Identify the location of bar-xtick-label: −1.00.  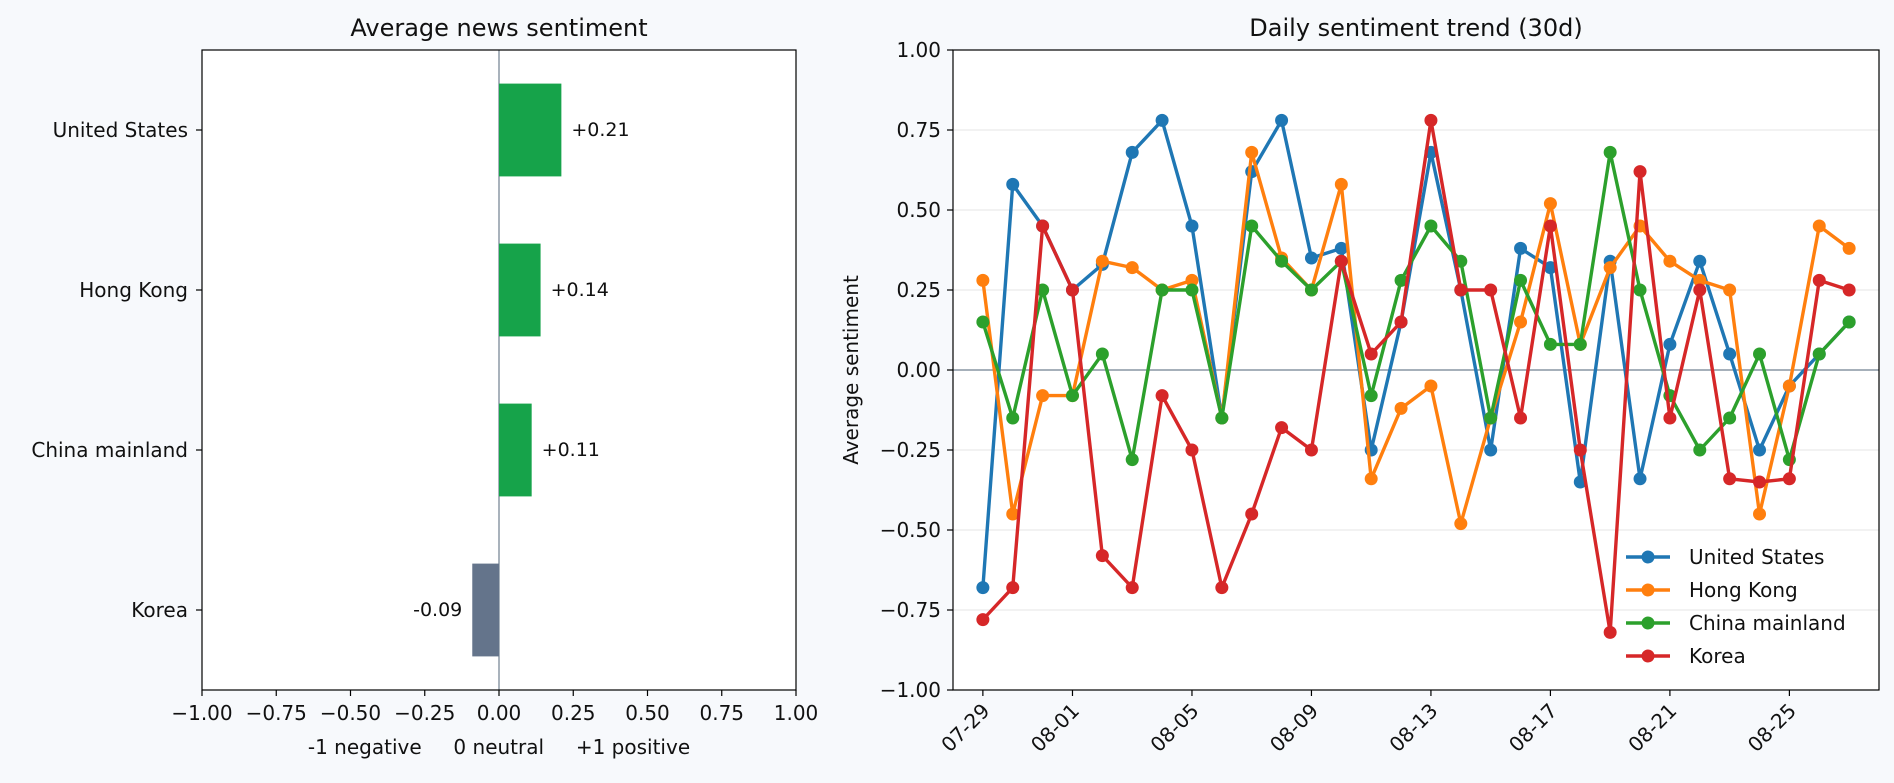
(201, 713).